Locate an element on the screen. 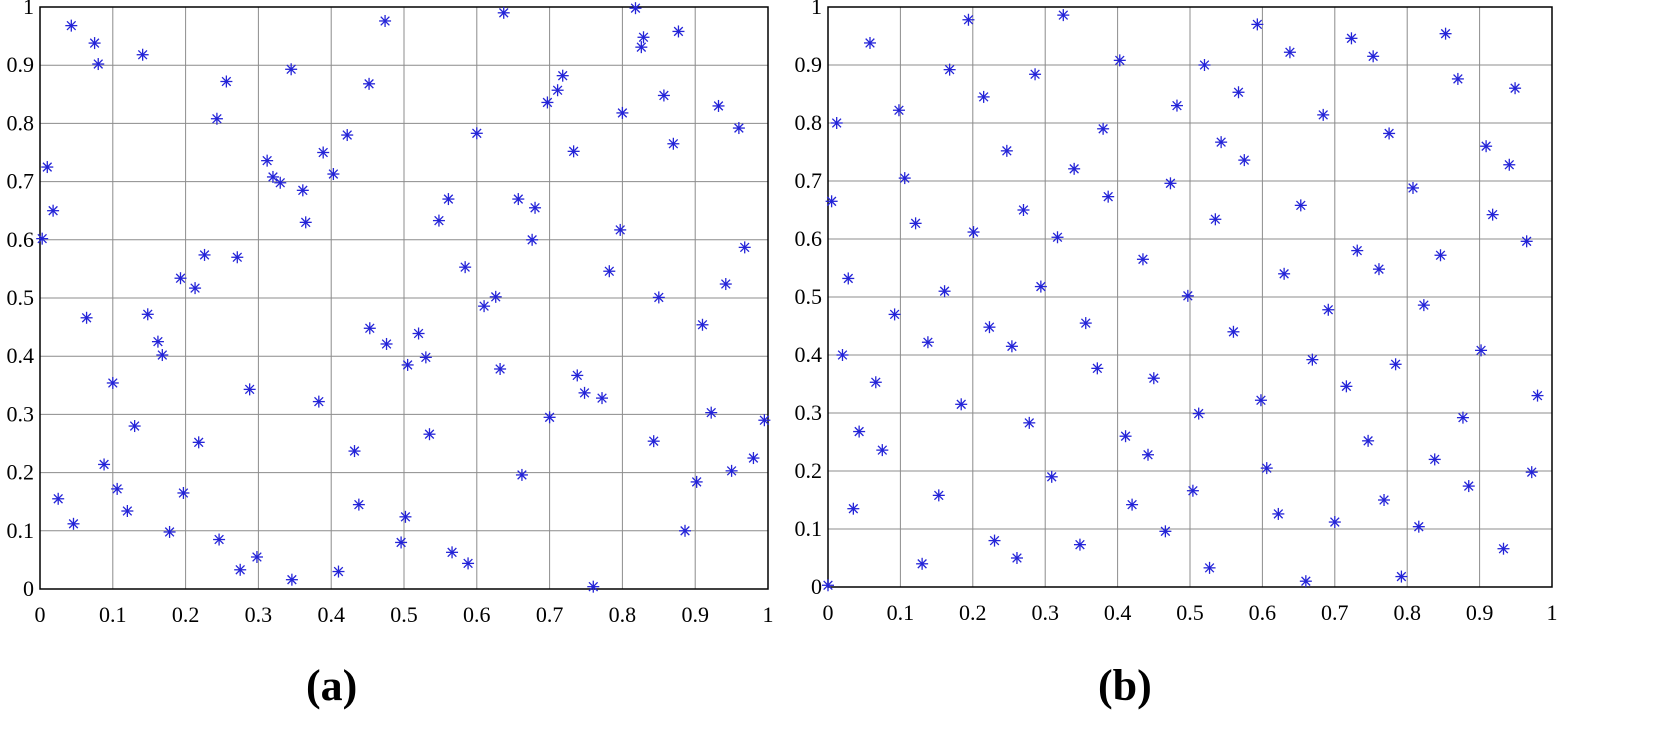 This screenshot has height=732, width=1654. y-tick-label: 0.3 is located at coordinates (809, 412).